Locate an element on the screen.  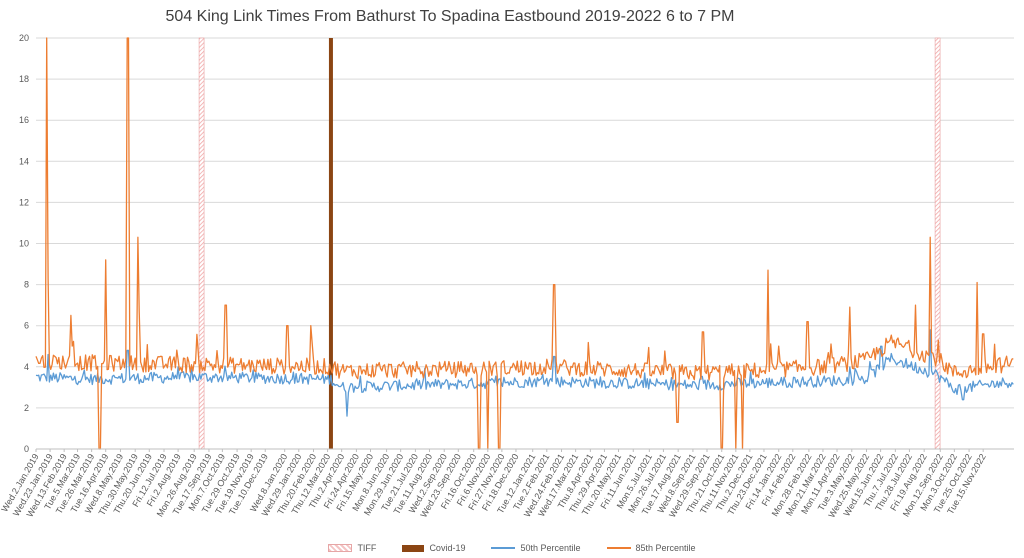
legend-item-p50: 50th Percentile is located at coordinates (536, 548).